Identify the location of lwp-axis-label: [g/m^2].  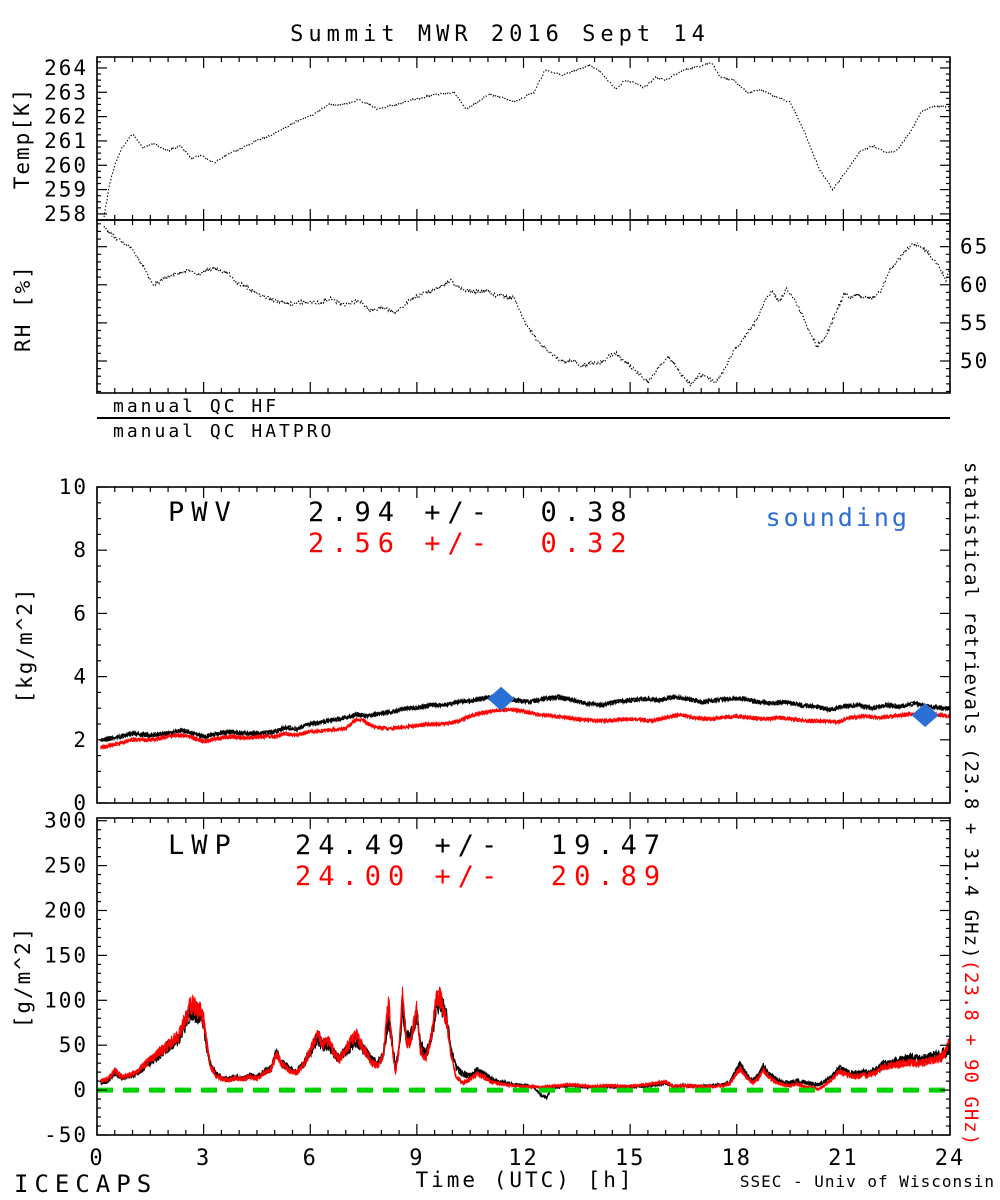
(23, 977).